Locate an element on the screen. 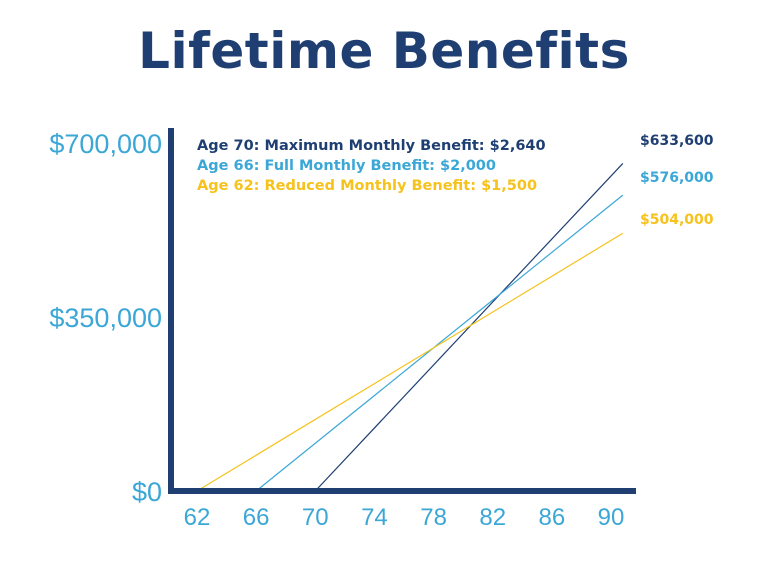 This screenshot has width=768, height=566. x-tick-label: 90 is located at coordinates (611, 517).